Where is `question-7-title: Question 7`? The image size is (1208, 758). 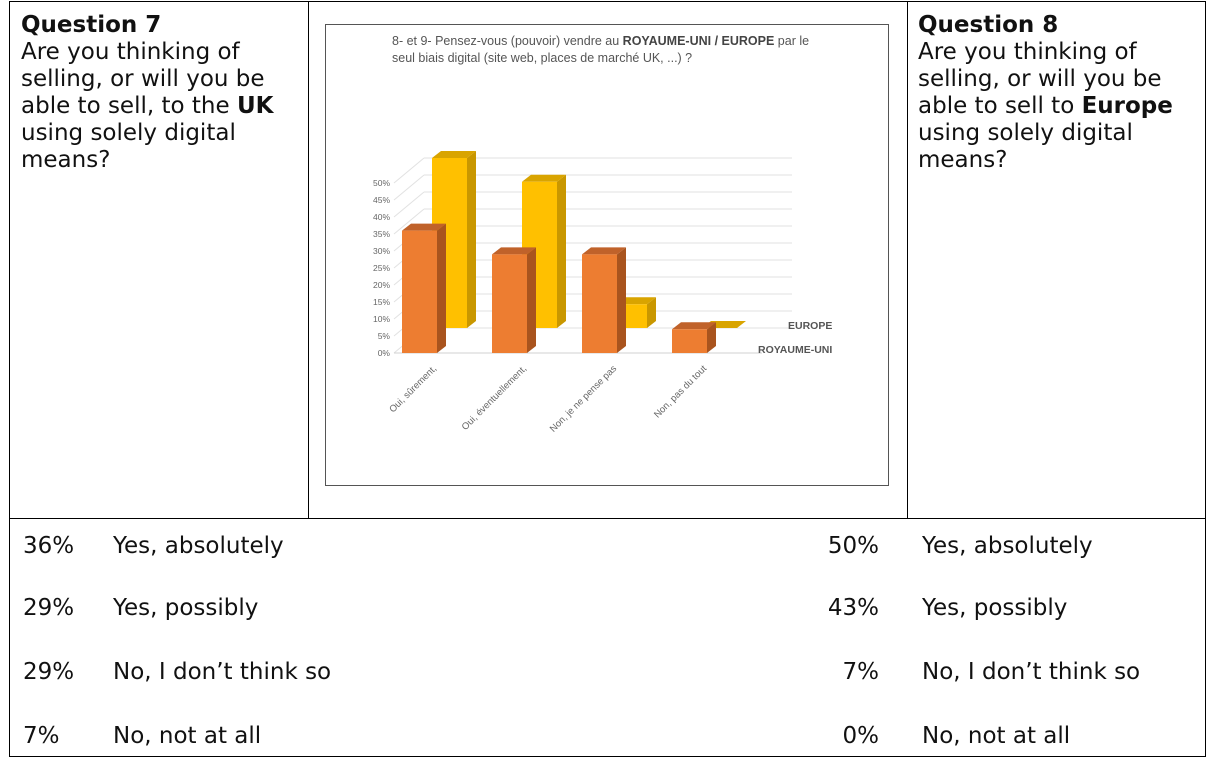 question-7-title: Question 7 is located at coordinates (91, 25).